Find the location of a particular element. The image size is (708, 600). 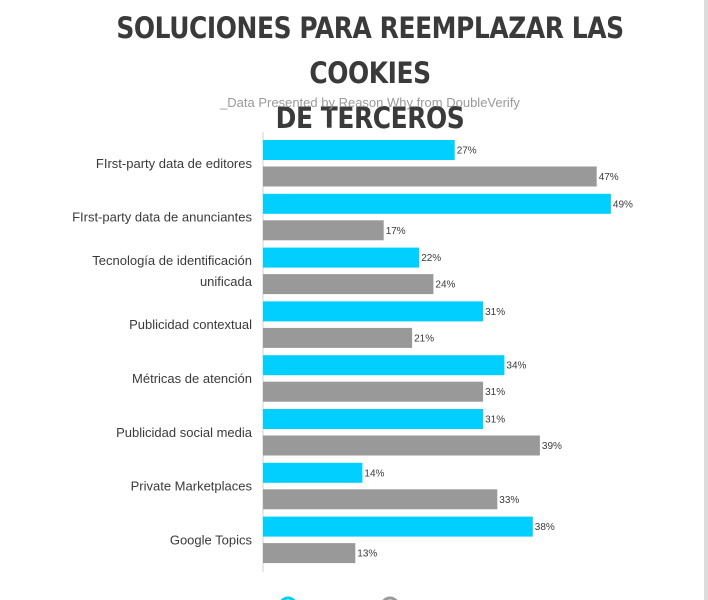

category-label: FIrst-party data de editores is located at coordinates (174, 163).